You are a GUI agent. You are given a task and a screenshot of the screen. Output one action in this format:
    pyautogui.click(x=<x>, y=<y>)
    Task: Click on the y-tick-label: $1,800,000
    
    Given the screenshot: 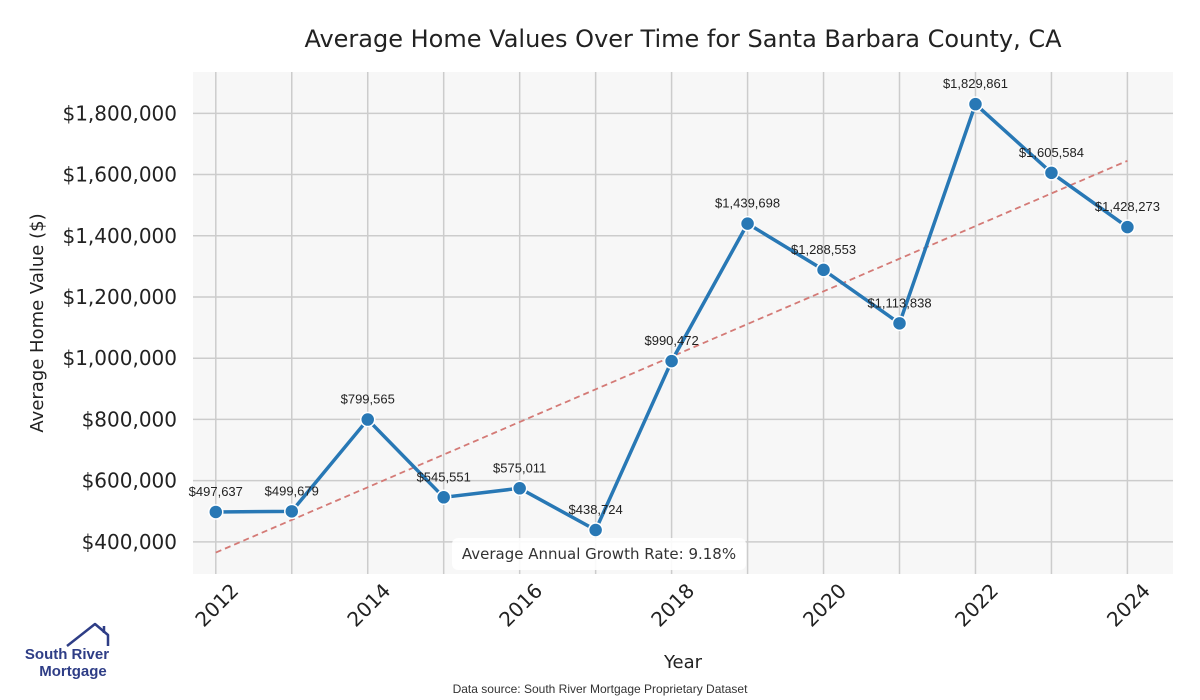 What is the action you would take?
    pyautogui.click(x=119, y=113)
    